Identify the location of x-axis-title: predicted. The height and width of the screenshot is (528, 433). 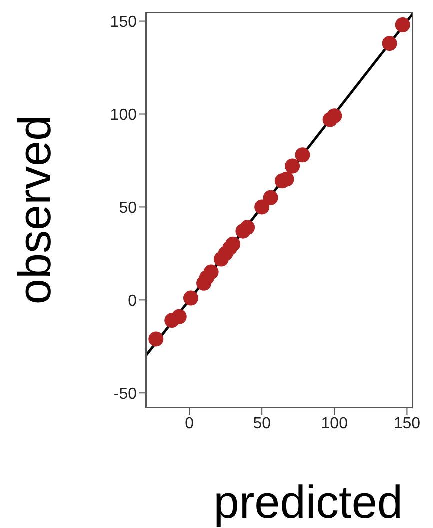
(308, 502).